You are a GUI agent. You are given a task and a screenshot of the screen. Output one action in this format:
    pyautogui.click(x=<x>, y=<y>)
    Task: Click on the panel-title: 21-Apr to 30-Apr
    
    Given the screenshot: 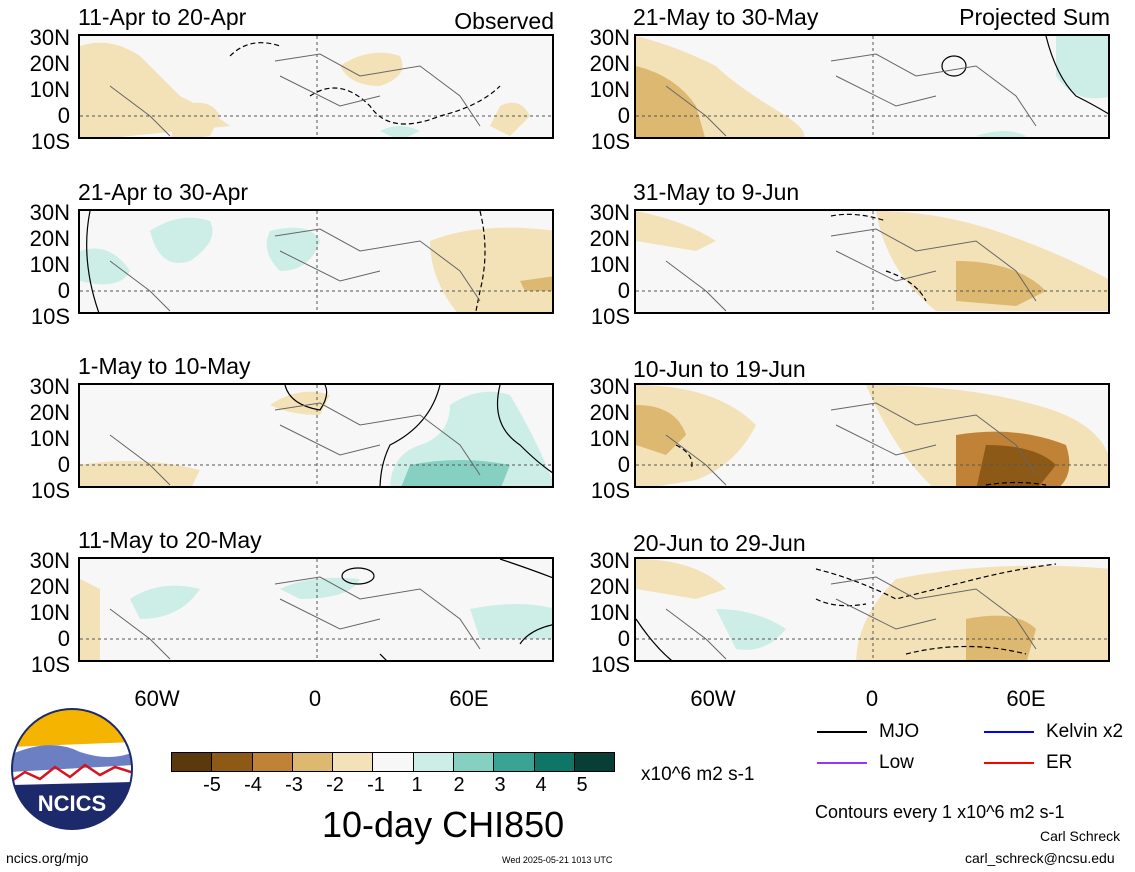 What is the action you would take?
    pyautogui.click(x=163, y=192)
    